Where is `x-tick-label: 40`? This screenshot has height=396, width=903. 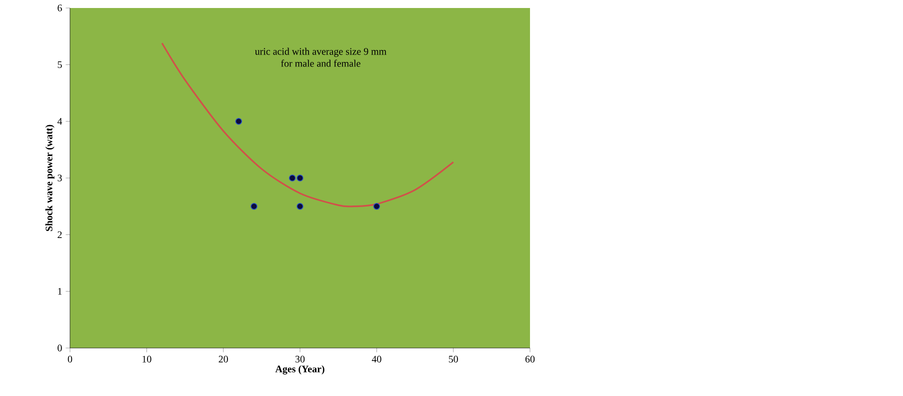
x-tick-label: 40 is located at coordinates (377, 359).